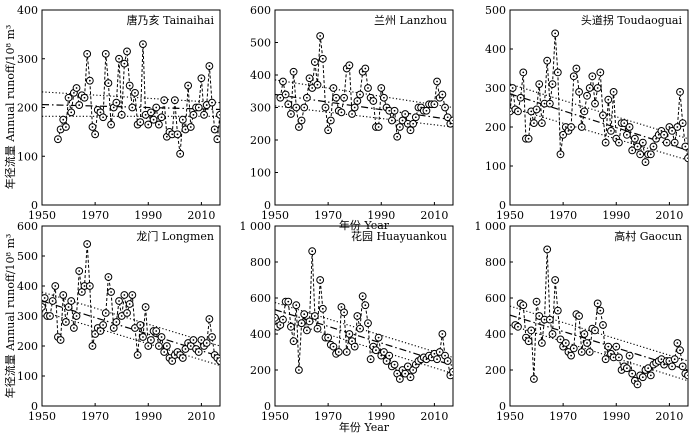 The image size is (700, 435). Describe the element at coordinates (601, 317) in the screenshot. I see `series-line` at that location.